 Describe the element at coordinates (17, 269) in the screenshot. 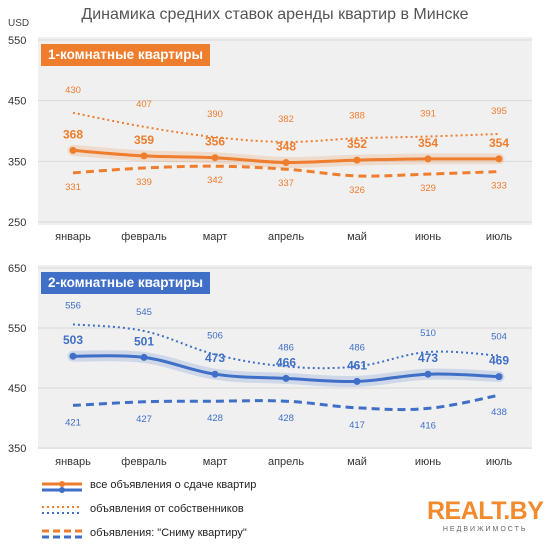

I see `panel-2-y-tick-label: 650` at that location.